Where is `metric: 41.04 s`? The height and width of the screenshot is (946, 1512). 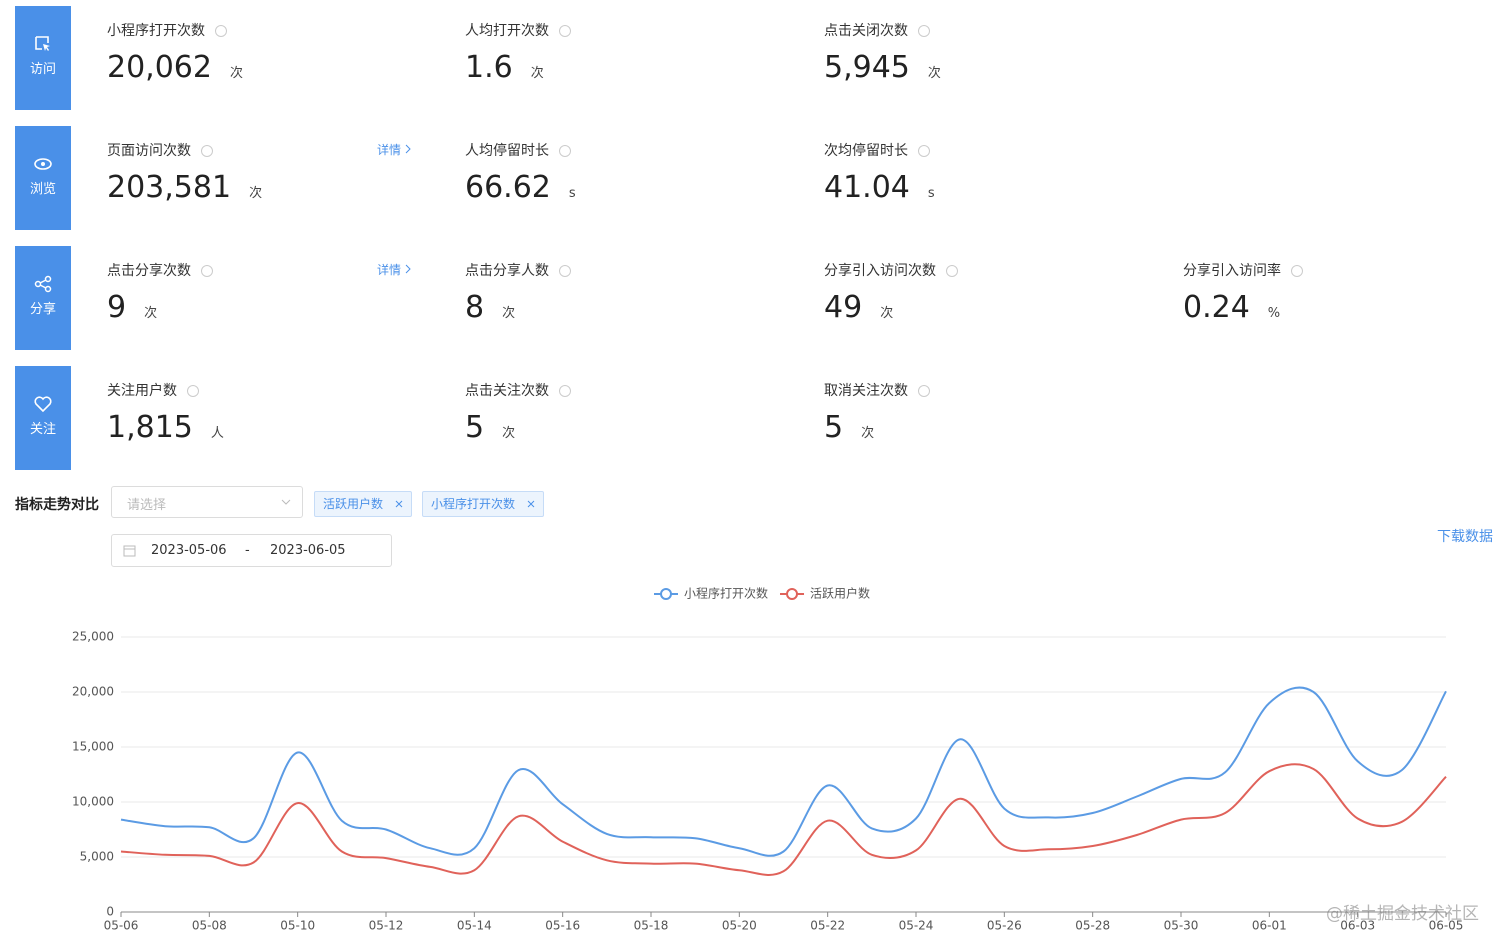
metric: 41.04 s is located at coordinates (879, 187).